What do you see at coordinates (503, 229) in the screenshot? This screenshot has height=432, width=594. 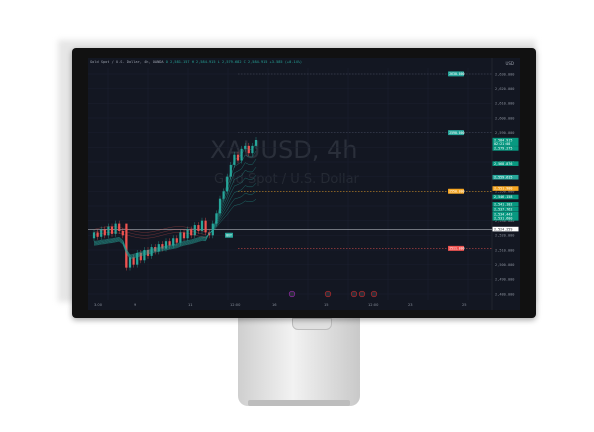 I see `price-axis-label: 2,524.259` at bounding box center [503, 229].